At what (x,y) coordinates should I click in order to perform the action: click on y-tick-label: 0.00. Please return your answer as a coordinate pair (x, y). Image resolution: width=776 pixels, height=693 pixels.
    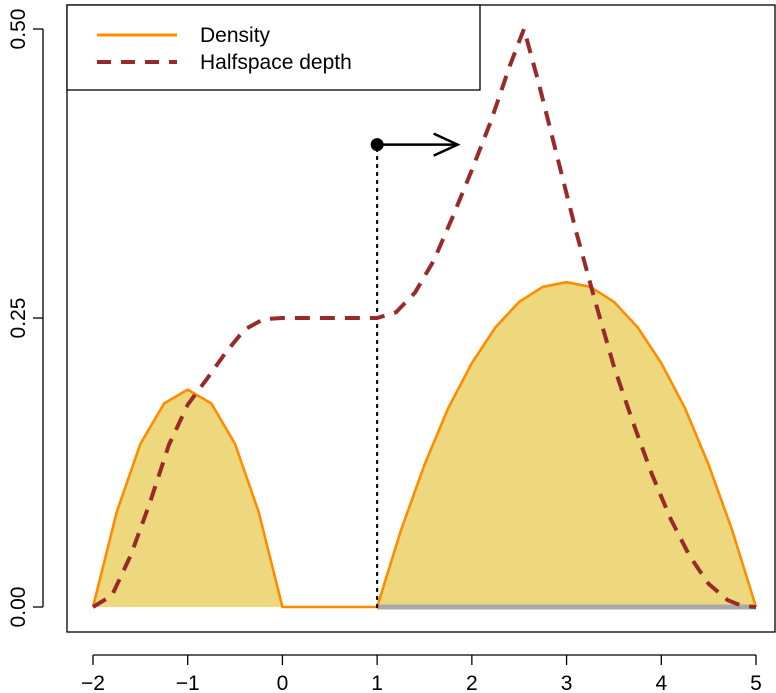
    Looking at the image, I should click on (18, 607).